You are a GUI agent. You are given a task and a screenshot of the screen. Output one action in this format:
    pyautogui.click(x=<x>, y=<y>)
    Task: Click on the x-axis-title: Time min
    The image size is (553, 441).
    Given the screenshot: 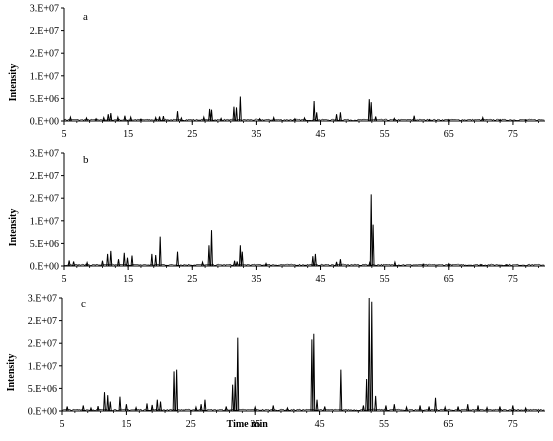 What is the action you would take?
    pyautogui.click(x=248, y=424)
    